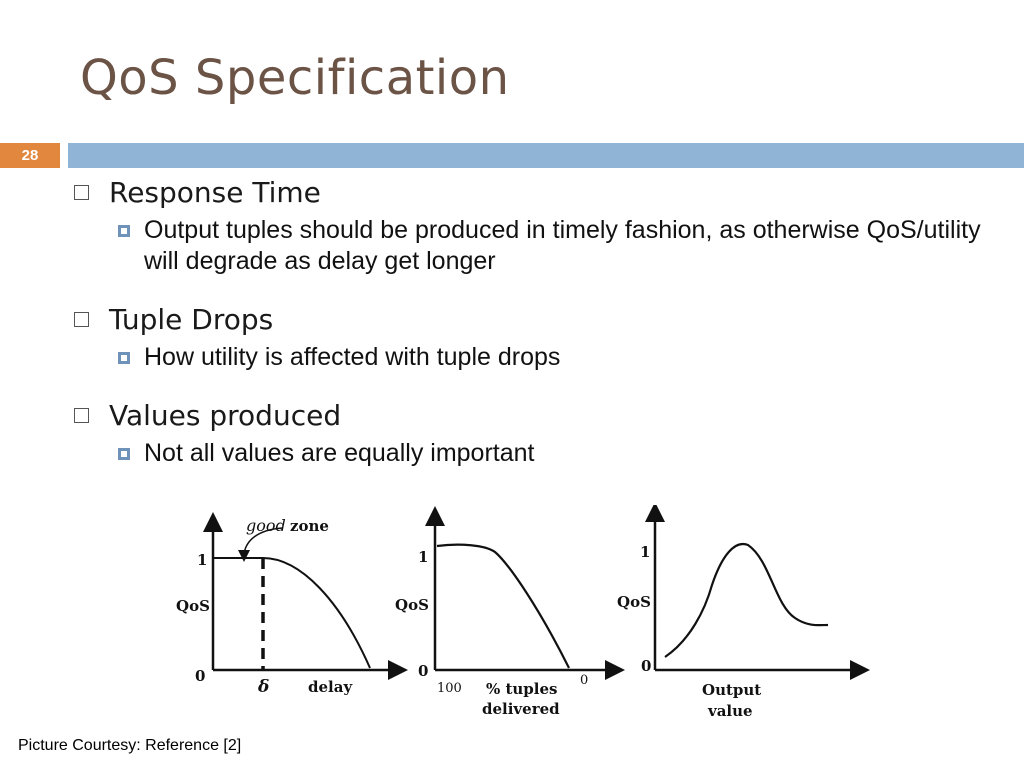  Describe the element at coordinates (202, 560) in the screenshot. I see `graph1-y1: 1` at that location.